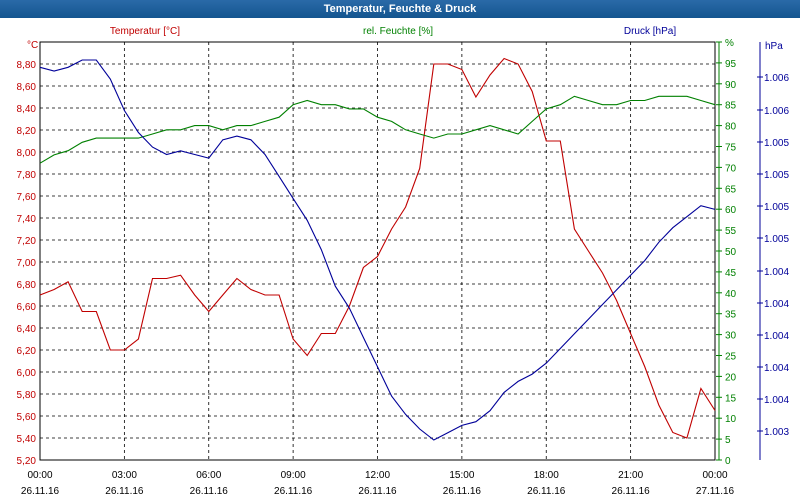  Describe the element at coordinates (400, 9) in the screenshot. I see `window-title: Temperatur, Feuchte & Druck` at that location.